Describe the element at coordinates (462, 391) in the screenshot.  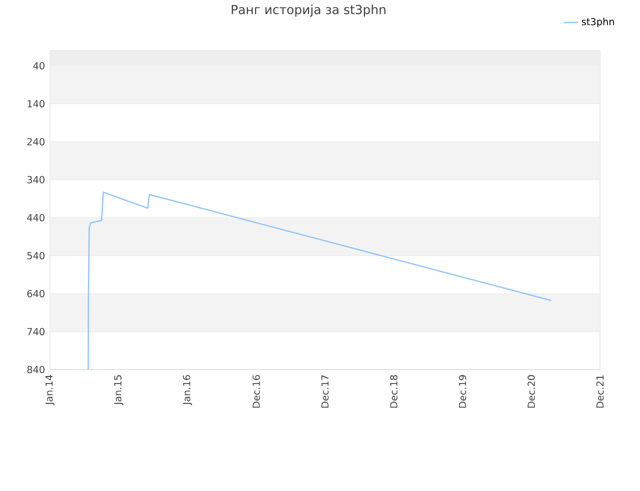
I see `x-tick-label: Dec.19` at that location.